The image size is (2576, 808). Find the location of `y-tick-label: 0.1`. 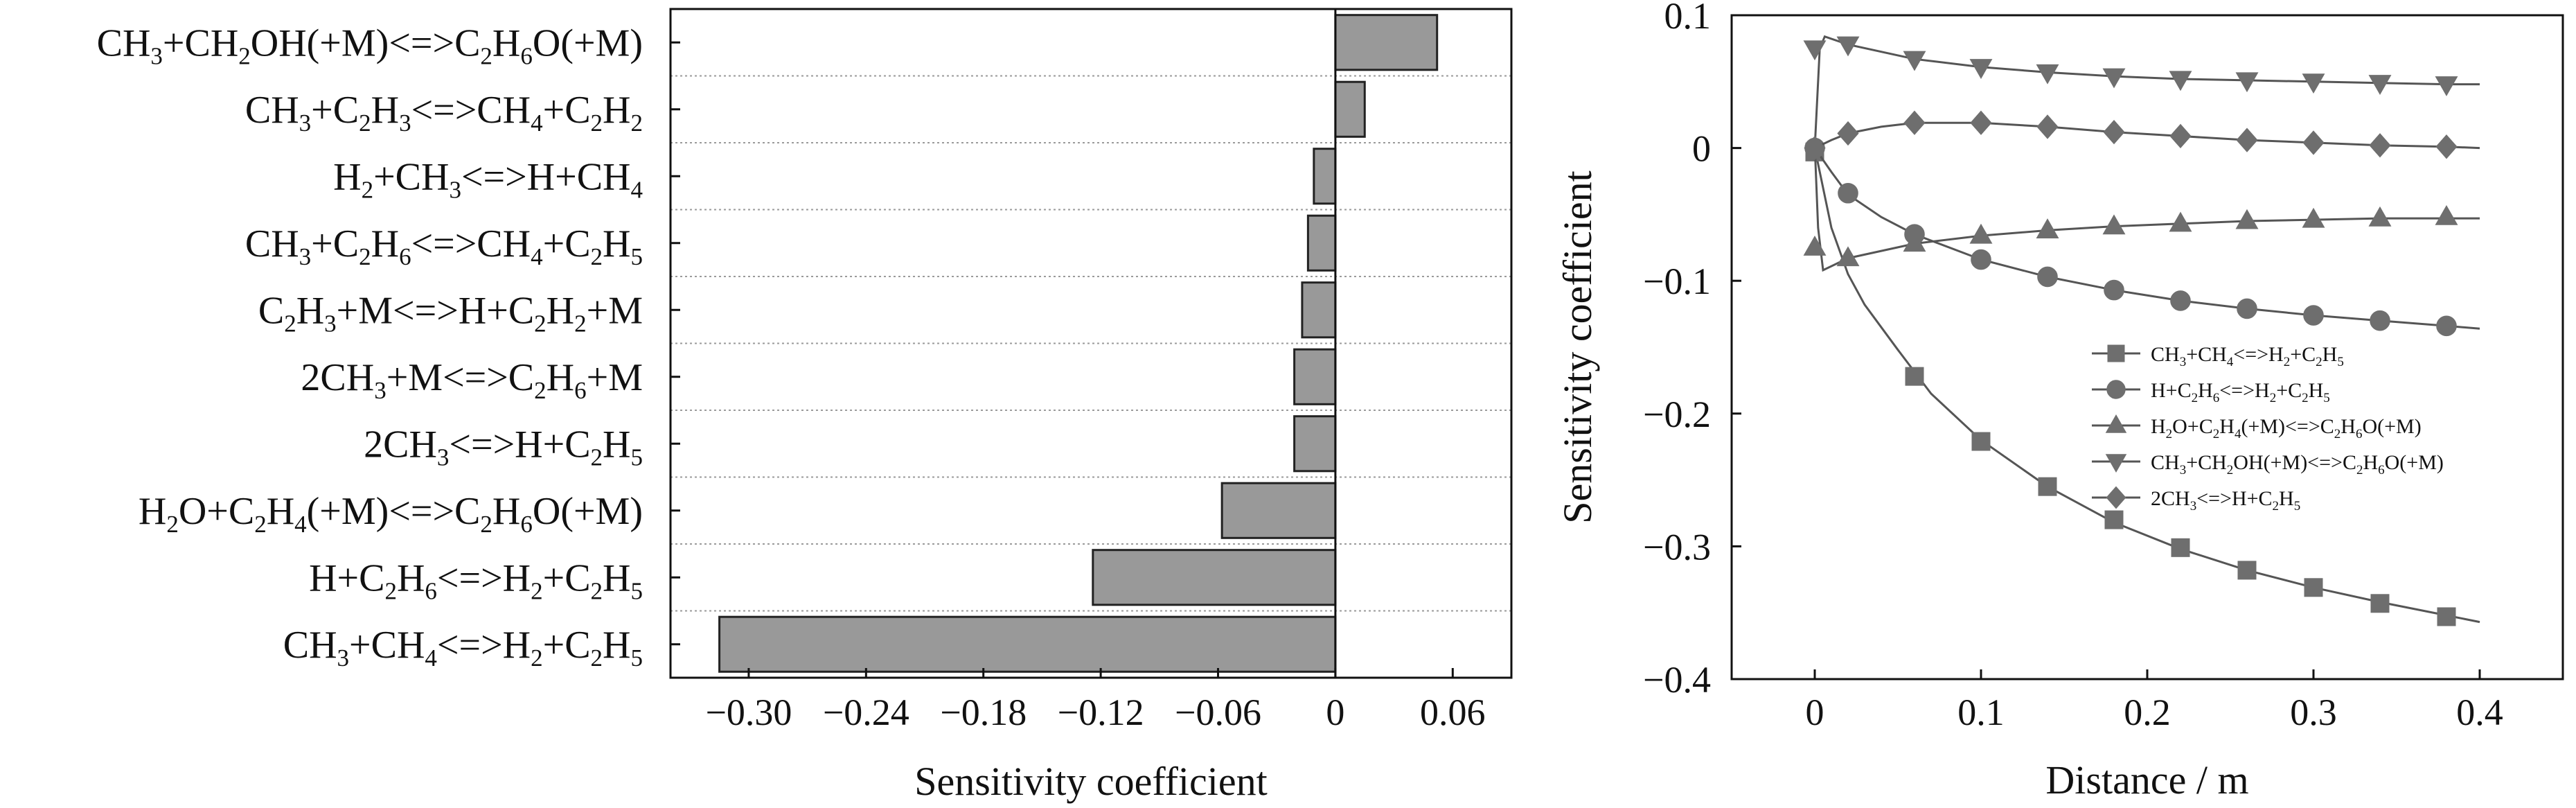

y-tick-label: 0.1 is located at coordinates (1688, 18).